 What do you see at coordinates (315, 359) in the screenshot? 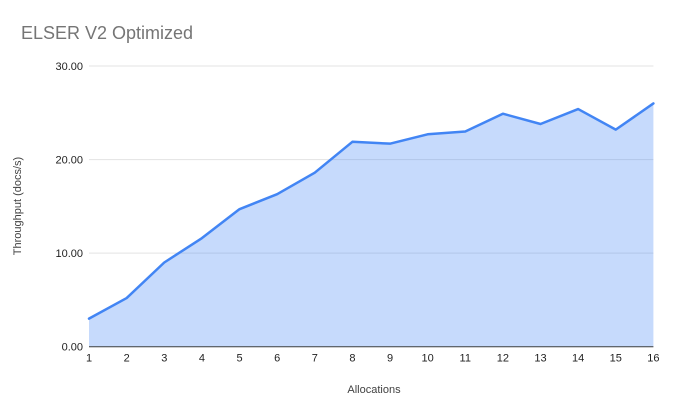
I see `x-tick-label: 7` at bounding box center [315, 359].